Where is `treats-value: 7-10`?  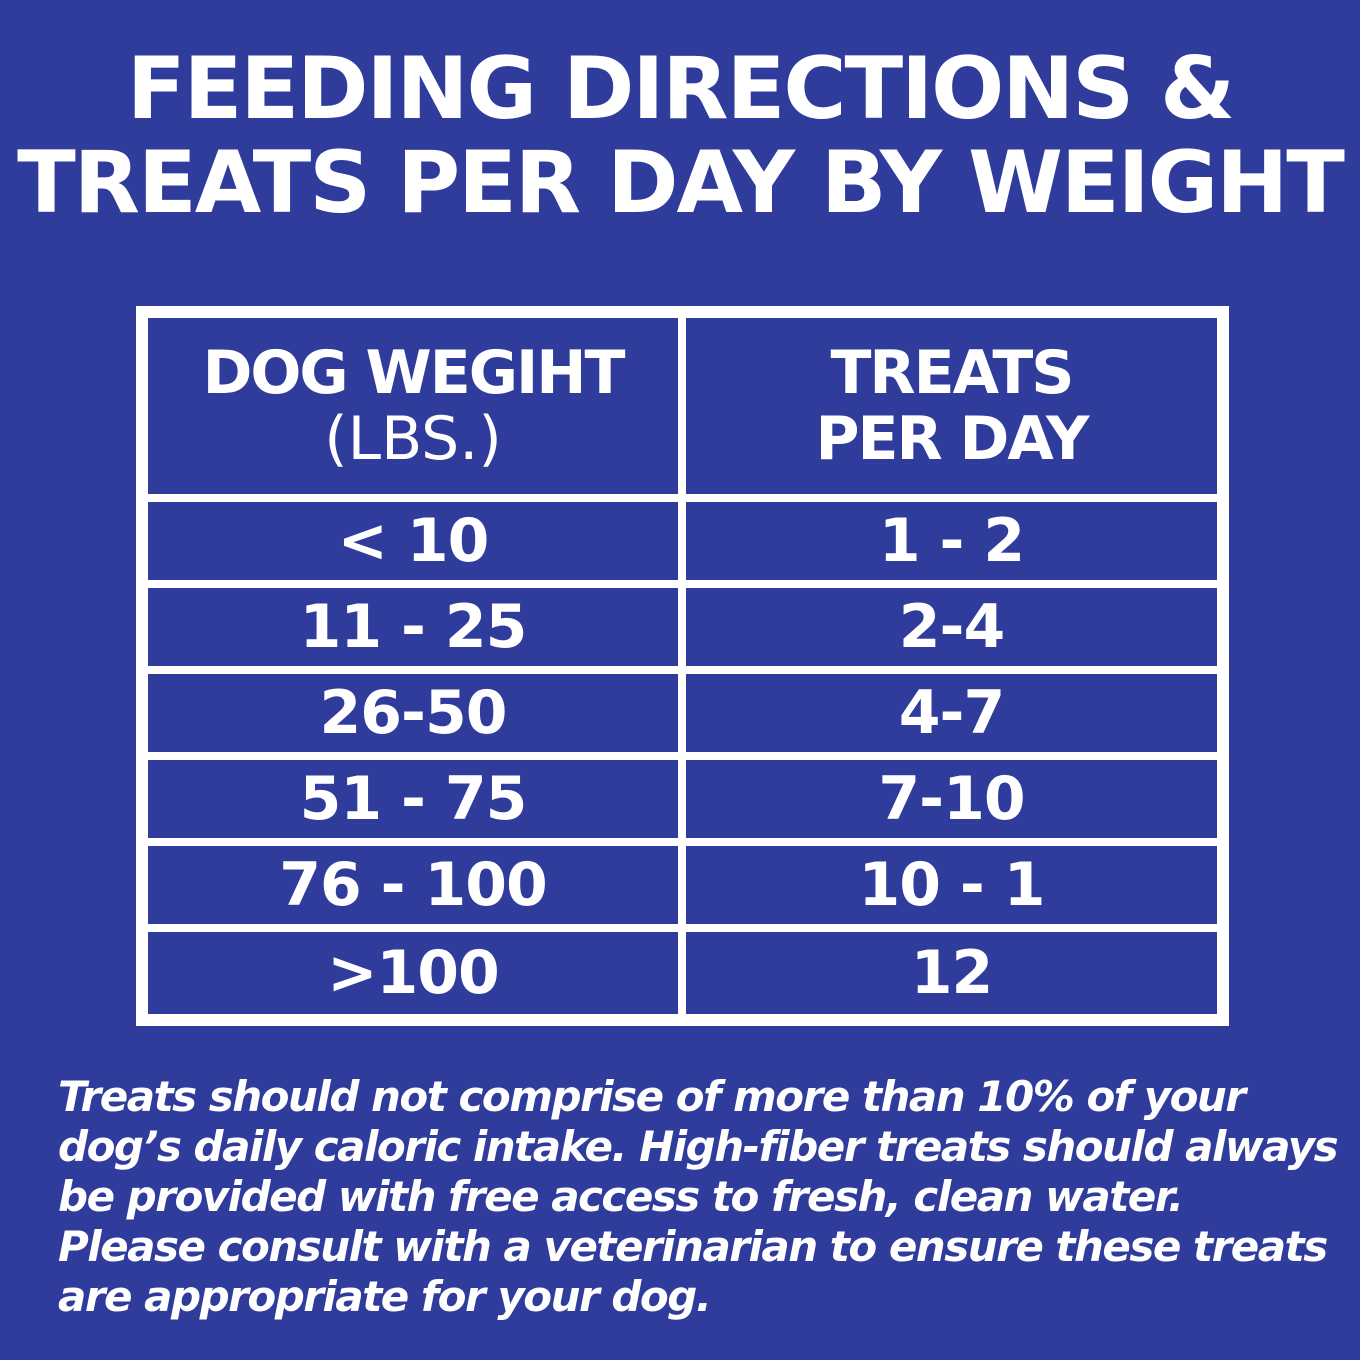 treats-value: 7-10 is located at coordinates (951, 799).